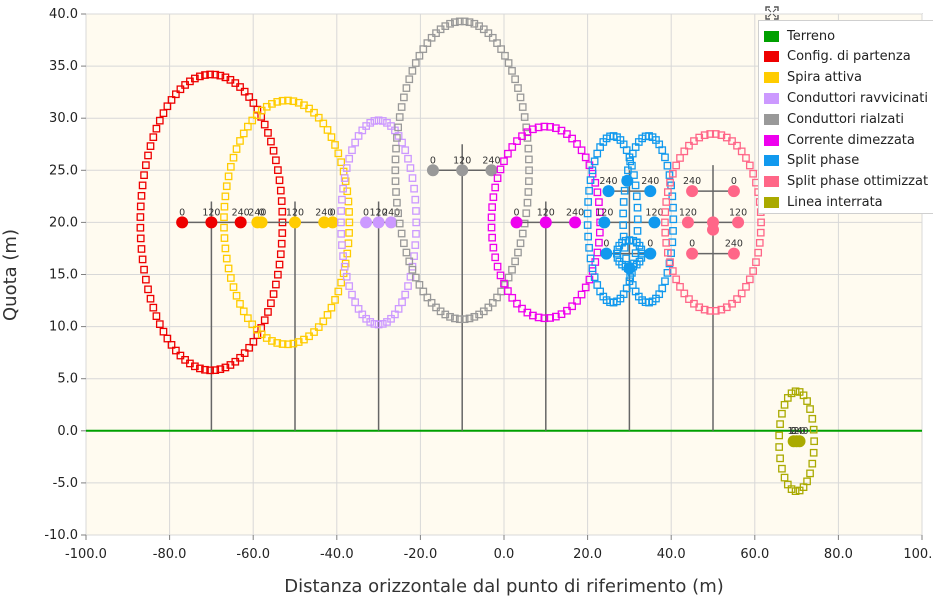 Image resolution: width=933 pixels, height=600 pixels. Describe the element at coordinates (324, 212) in the screenshot. I see `conductor-phase-label: 240` at that location.